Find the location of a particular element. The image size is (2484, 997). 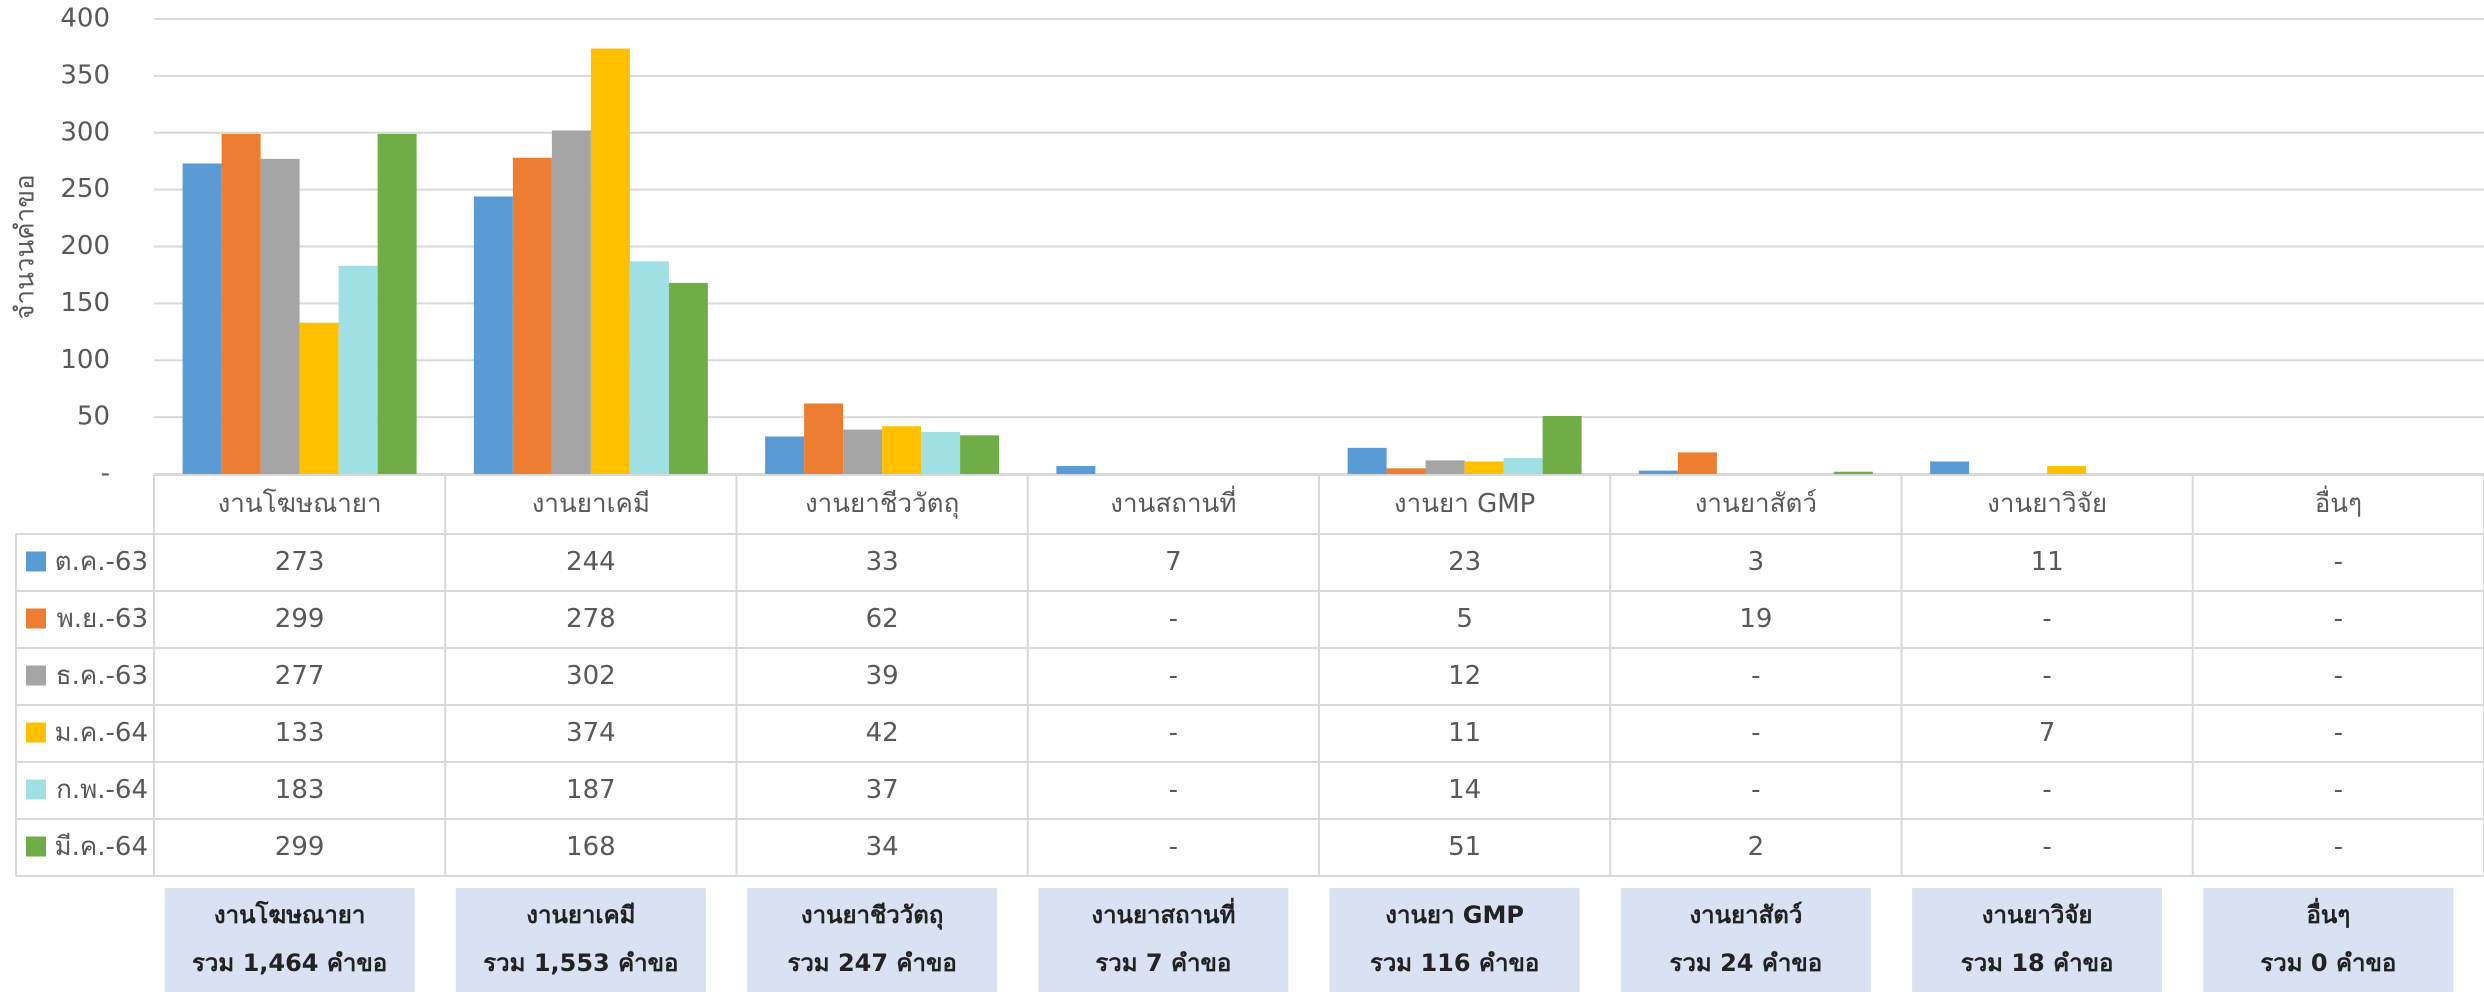

x-tick-label: งานโฆษณายา is located at coordinates (300, 503).